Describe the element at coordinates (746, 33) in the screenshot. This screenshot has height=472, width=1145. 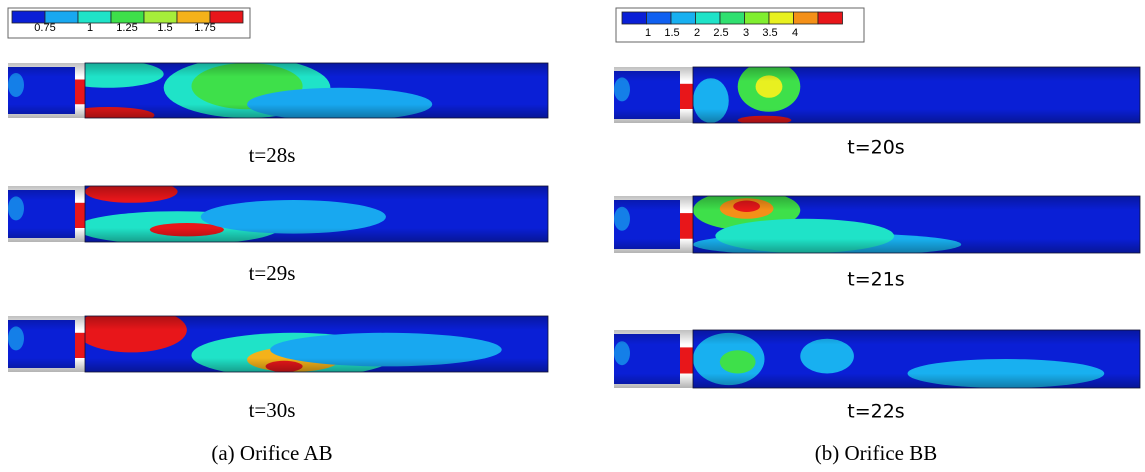
I see `colorbar-label: 3` at that location.